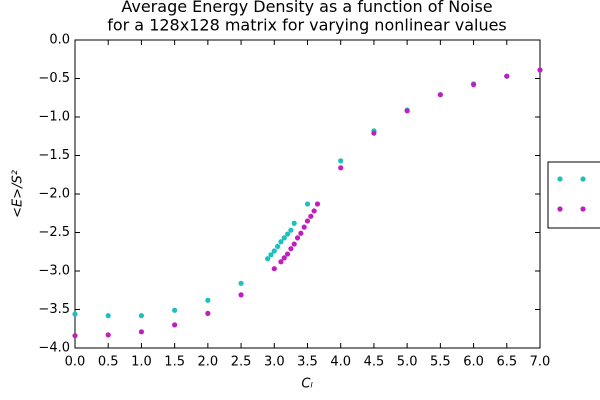 The height and width of the screenshot is (400, 600). I want to click on x-tick-label: 3.5, so click(307, 362).